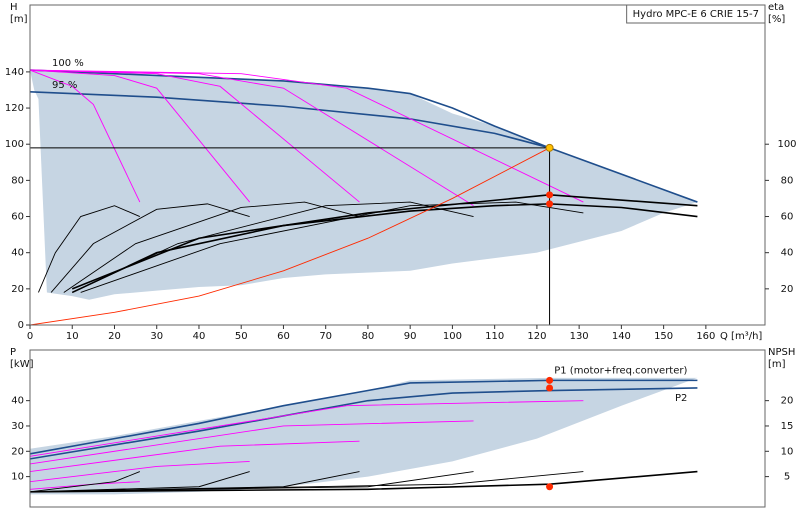 The width and height of the screenshot is (800, 520). Describe the element at coordinates (21, 325) in the screenshot. I see `y-tick-label: 0` at that location.